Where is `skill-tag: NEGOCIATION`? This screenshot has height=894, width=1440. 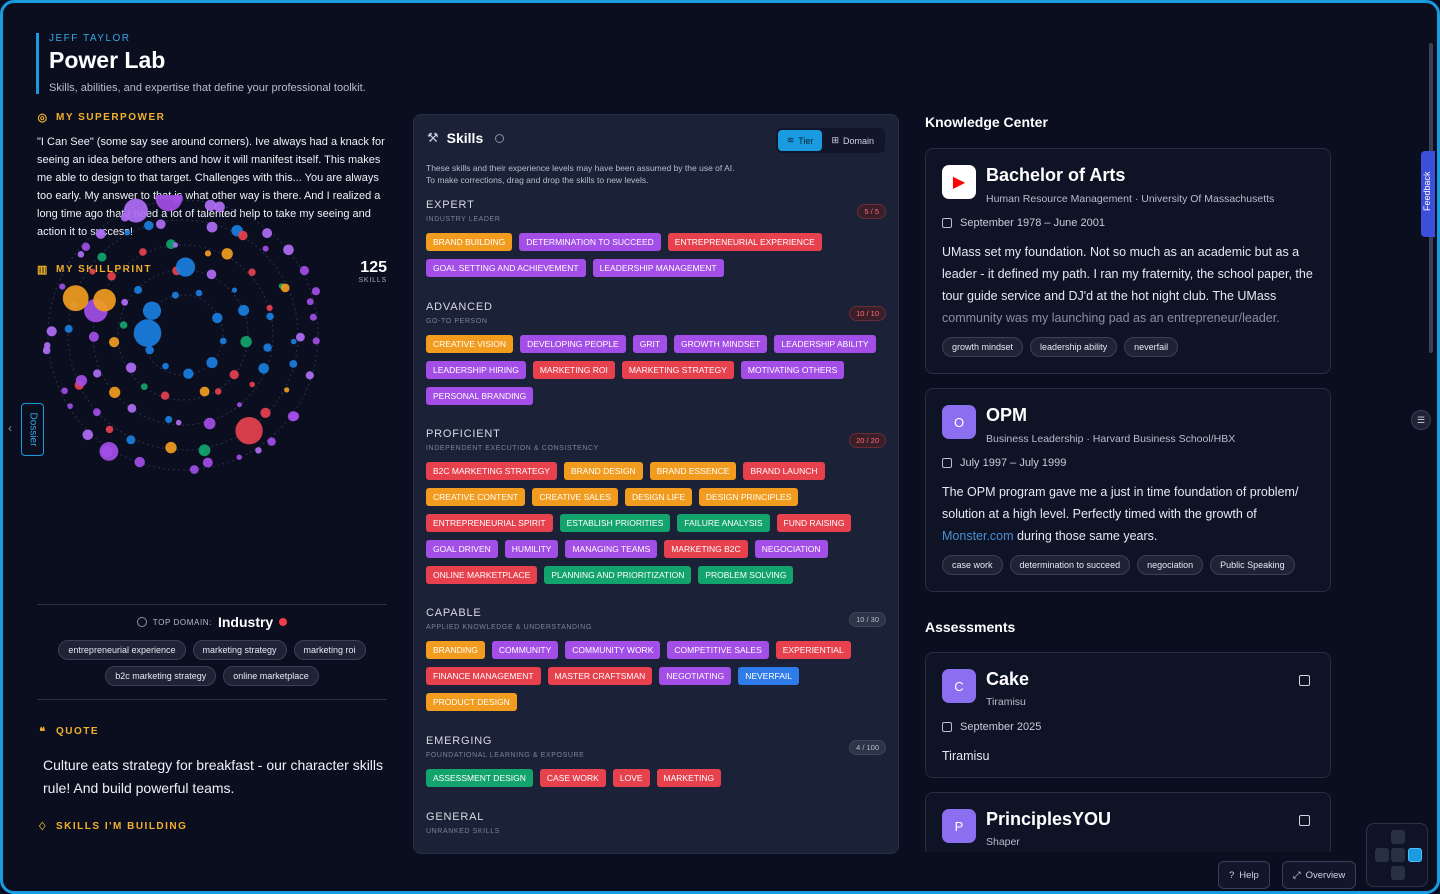
skill-tag: NEGOCIATION is located at coordinates (791, 549).